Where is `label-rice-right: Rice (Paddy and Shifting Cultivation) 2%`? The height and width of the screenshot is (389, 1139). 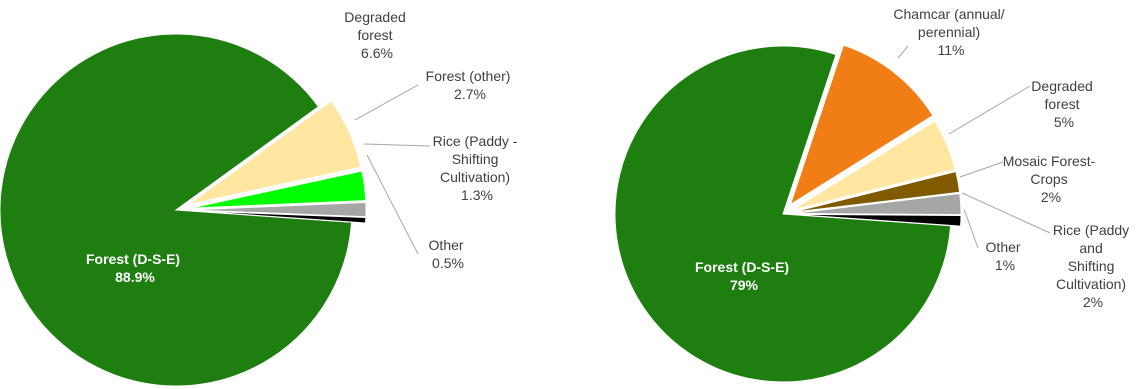 label-rice-right: Rice (Paddy and Shifting Cultivation) 2% is located at coordinates (1093, 266).